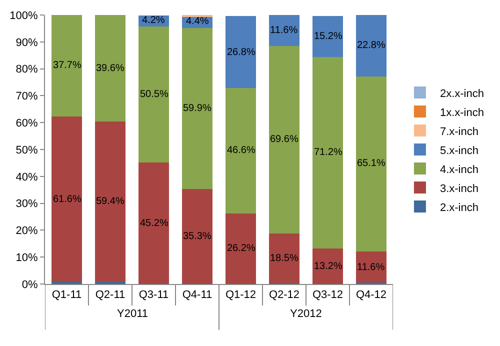  I want to click on y-tick-label: 0%, so click(30, 284).